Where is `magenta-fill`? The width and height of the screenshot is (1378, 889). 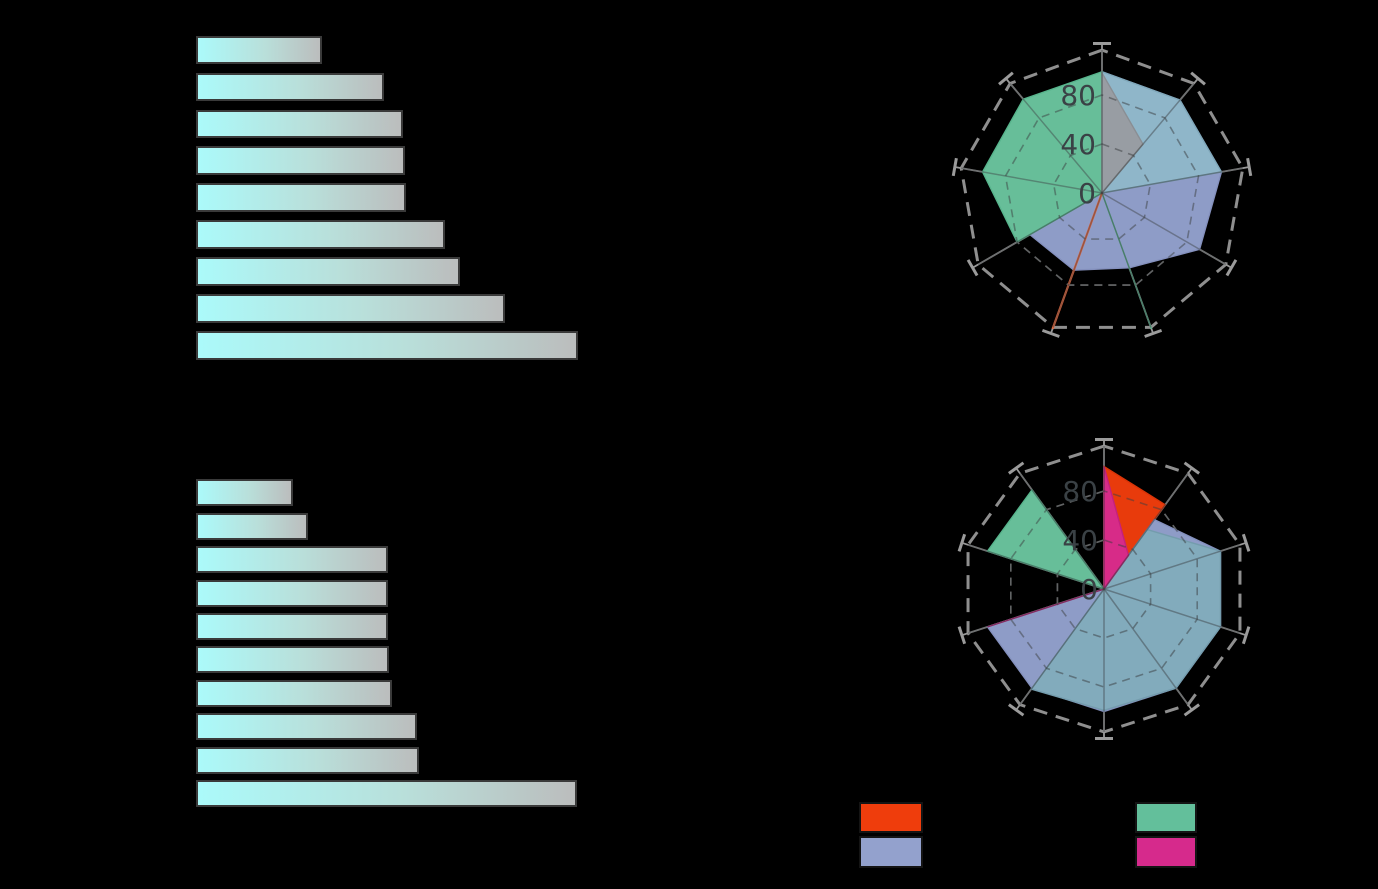
magenta-fill is located at coordinates (1058, 547).